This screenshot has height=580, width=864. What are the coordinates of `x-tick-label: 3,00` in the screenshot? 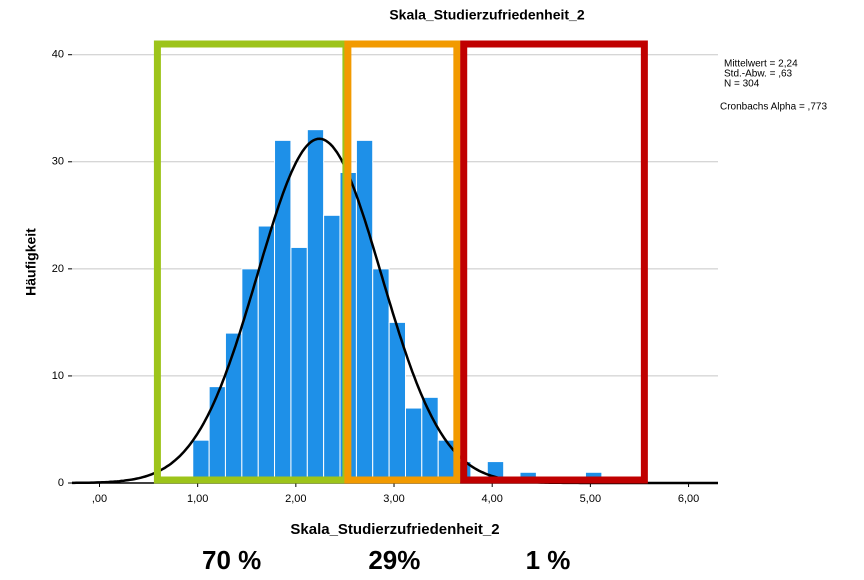 It's located at (393, 499).